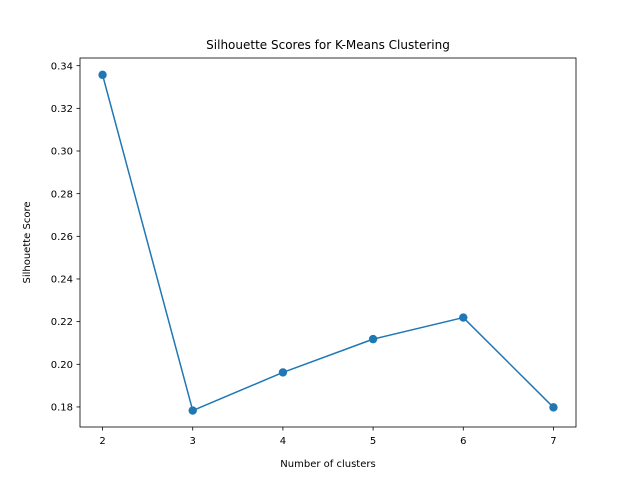 The image size is (640, 480). Describe the element at coordinates (62, 152) in the screenshot. I see `y-tick-label: 0.30` at that location.